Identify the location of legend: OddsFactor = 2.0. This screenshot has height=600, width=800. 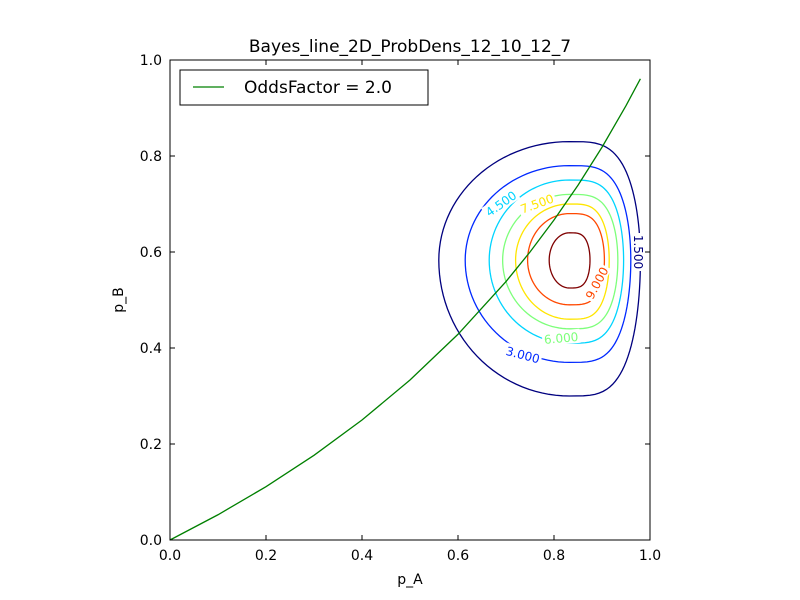
(304, 87).